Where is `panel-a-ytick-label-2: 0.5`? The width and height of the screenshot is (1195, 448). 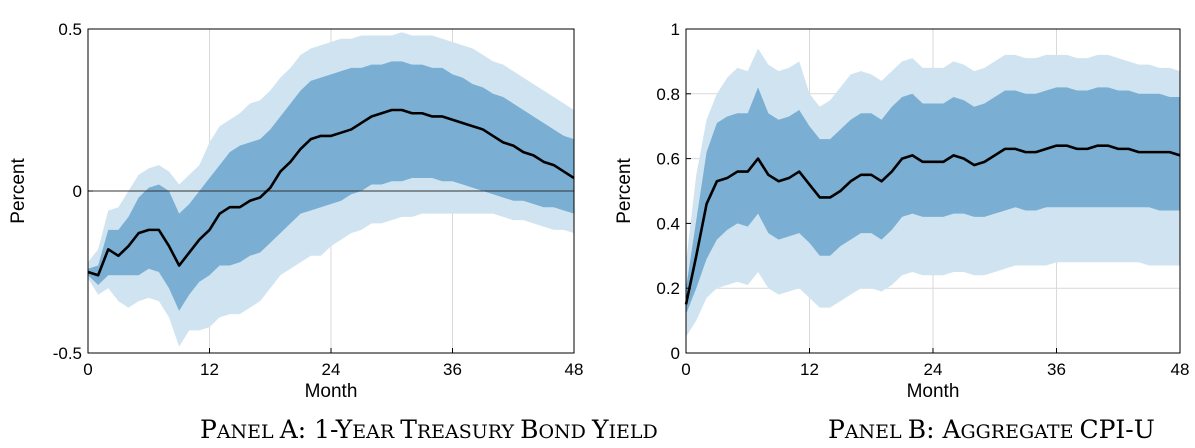 panel-a-ytick-label-2: 0.5 is located at coordinates (70, 29).